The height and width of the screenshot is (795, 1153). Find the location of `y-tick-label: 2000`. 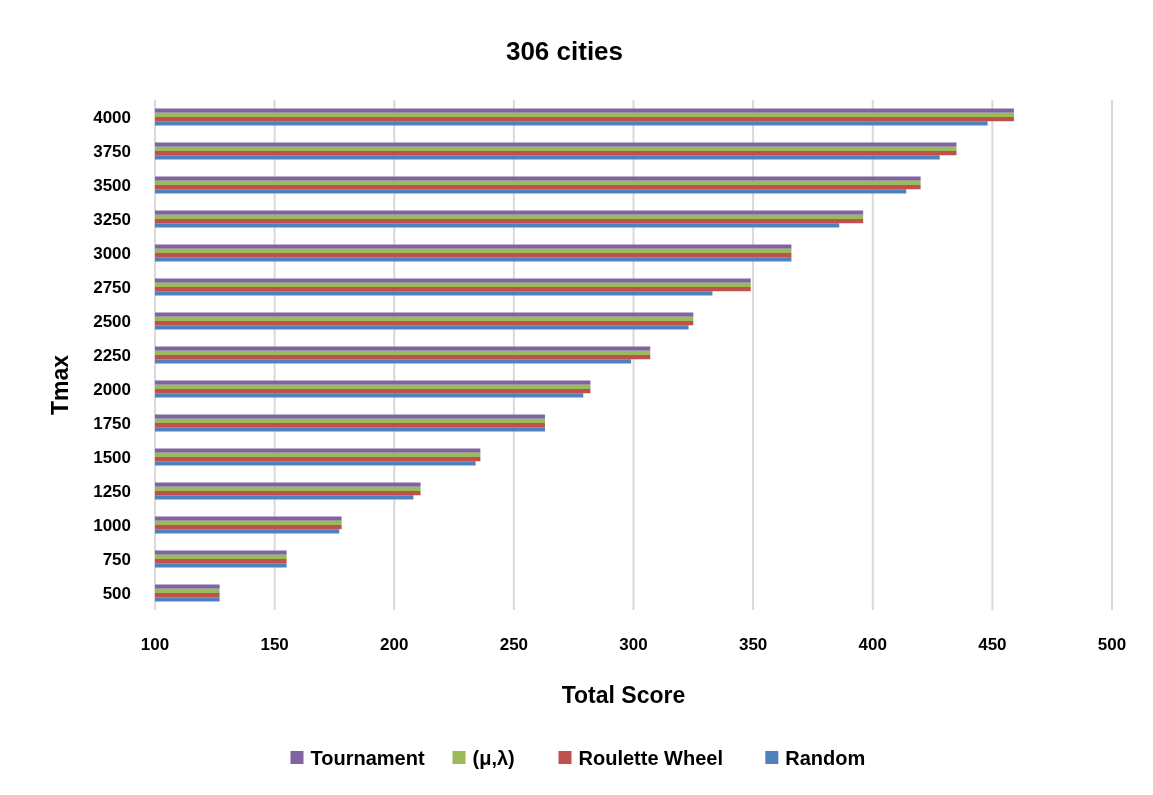

y-tick-label: 2000 is located at coordinates (112, 389).